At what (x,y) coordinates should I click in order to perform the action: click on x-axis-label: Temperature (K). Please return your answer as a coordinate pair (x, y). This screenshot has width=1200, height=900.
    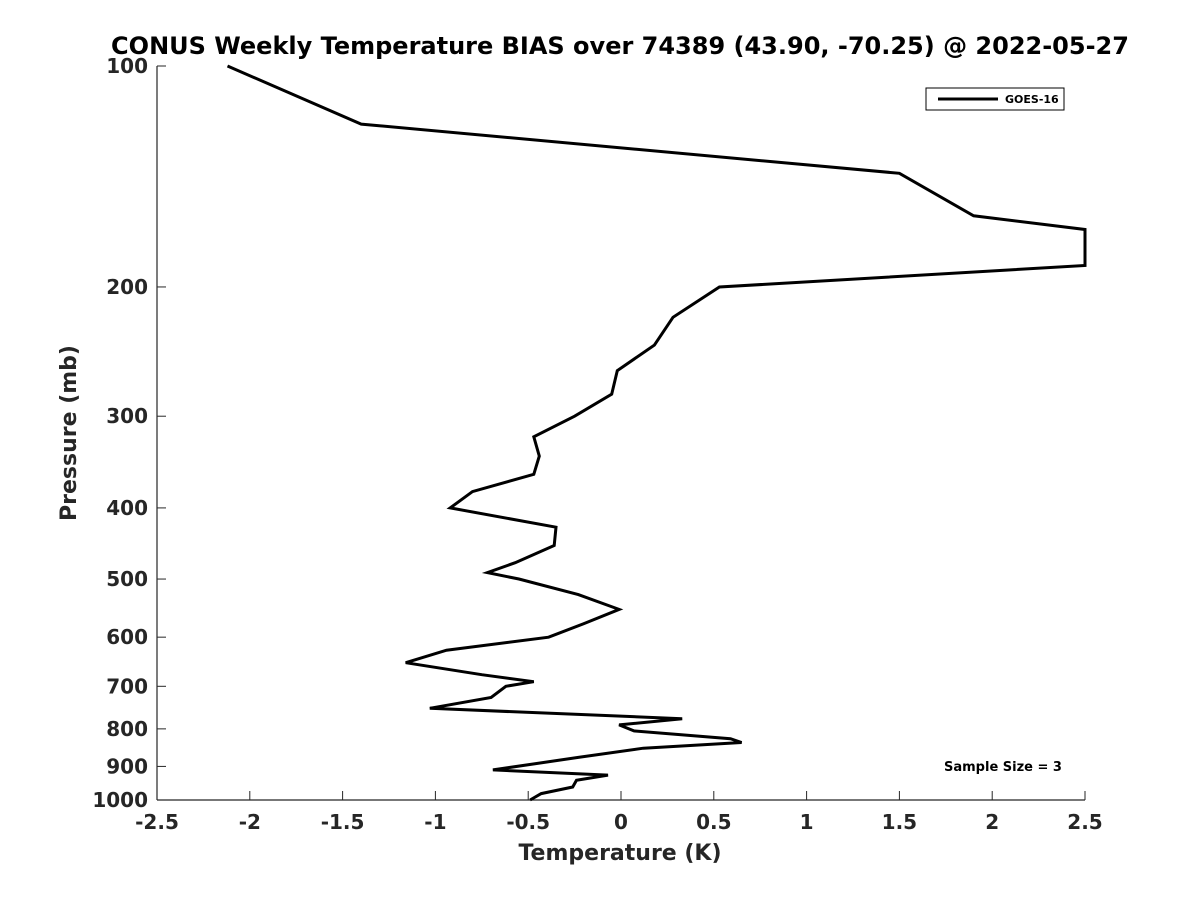
    Looking at the image, I should click on (619, 853).